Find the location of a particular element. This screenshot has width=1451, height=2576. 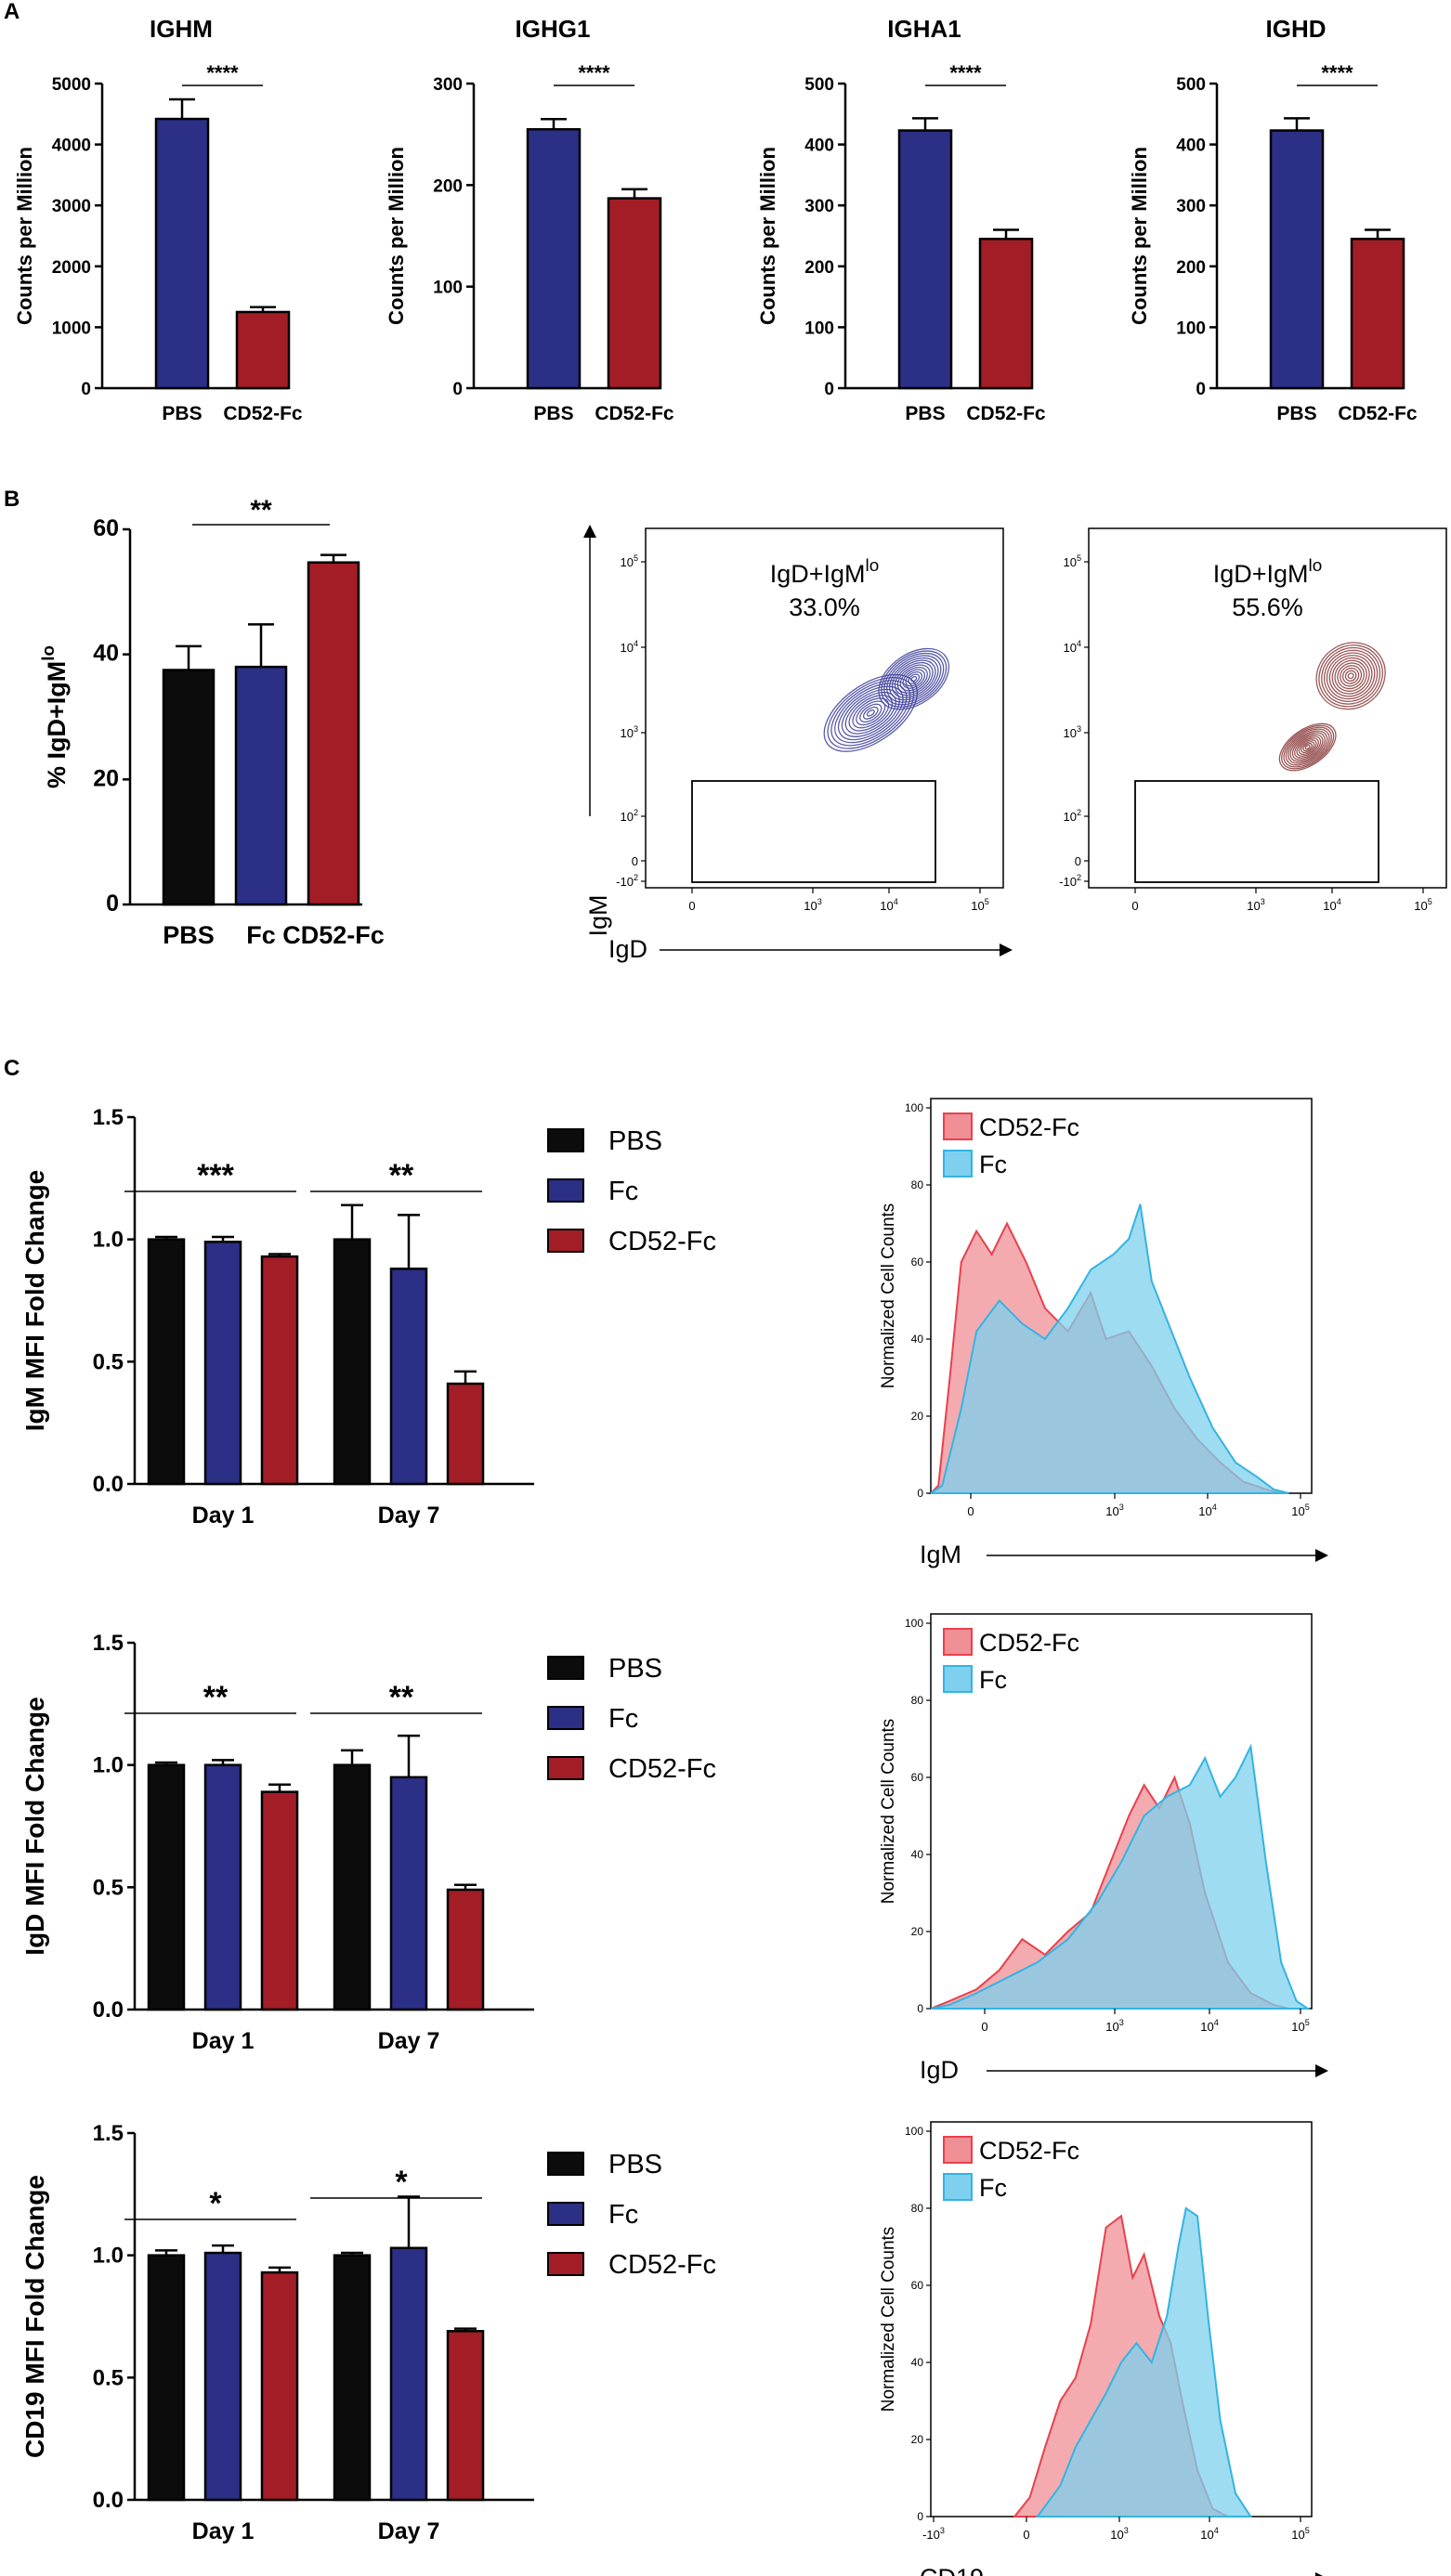

y-axis-label-base: % IgD+IgM is located at coordinates (57, 725).